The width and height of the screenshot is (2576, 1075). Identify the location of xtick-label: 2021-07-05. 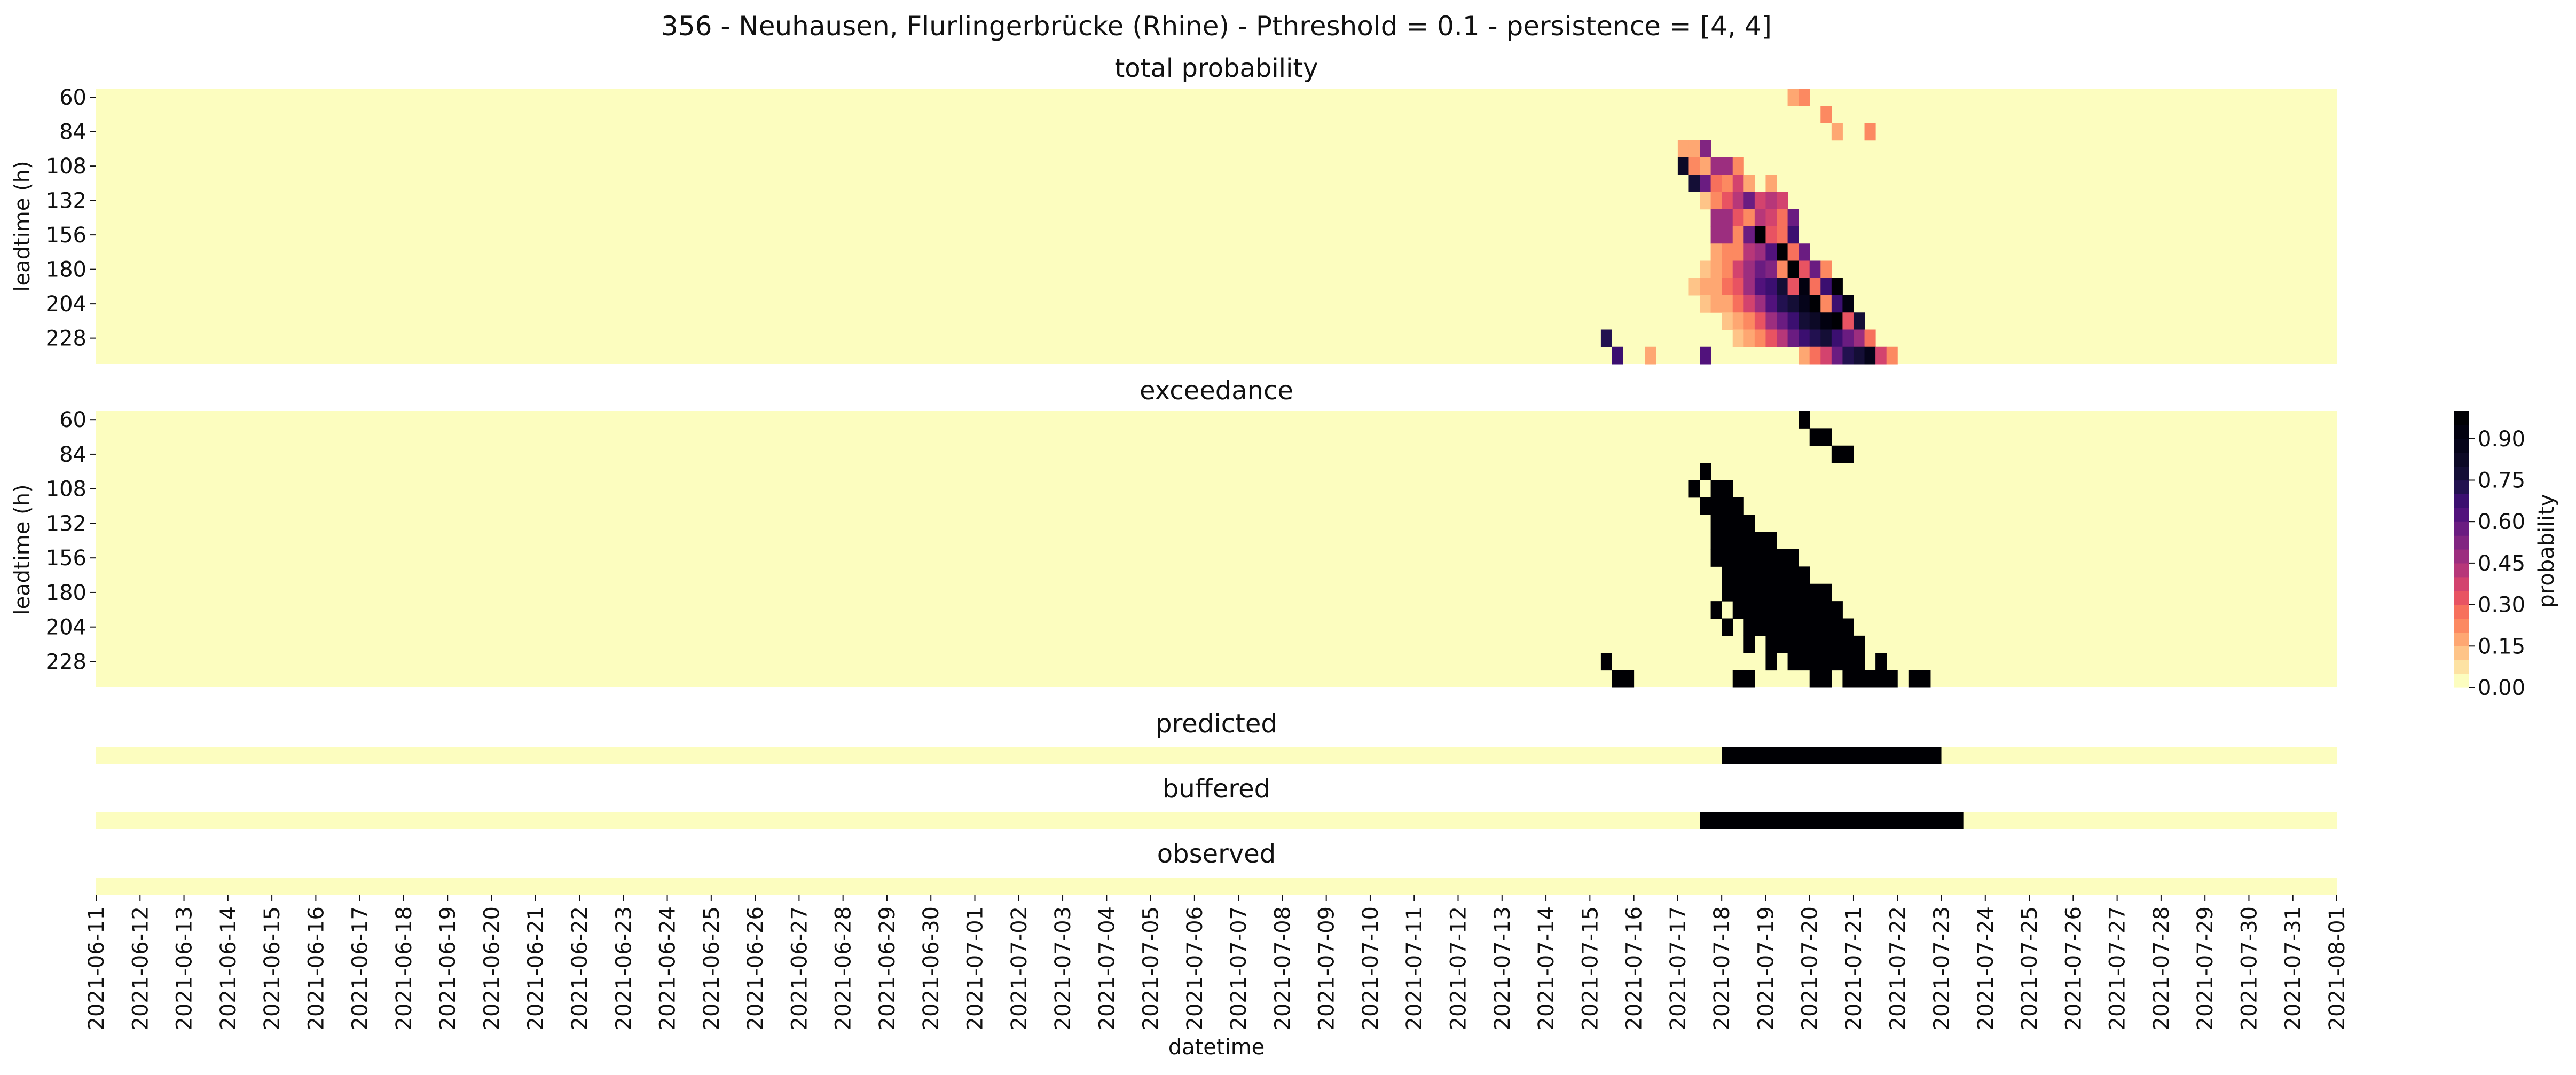
(1151, 968).